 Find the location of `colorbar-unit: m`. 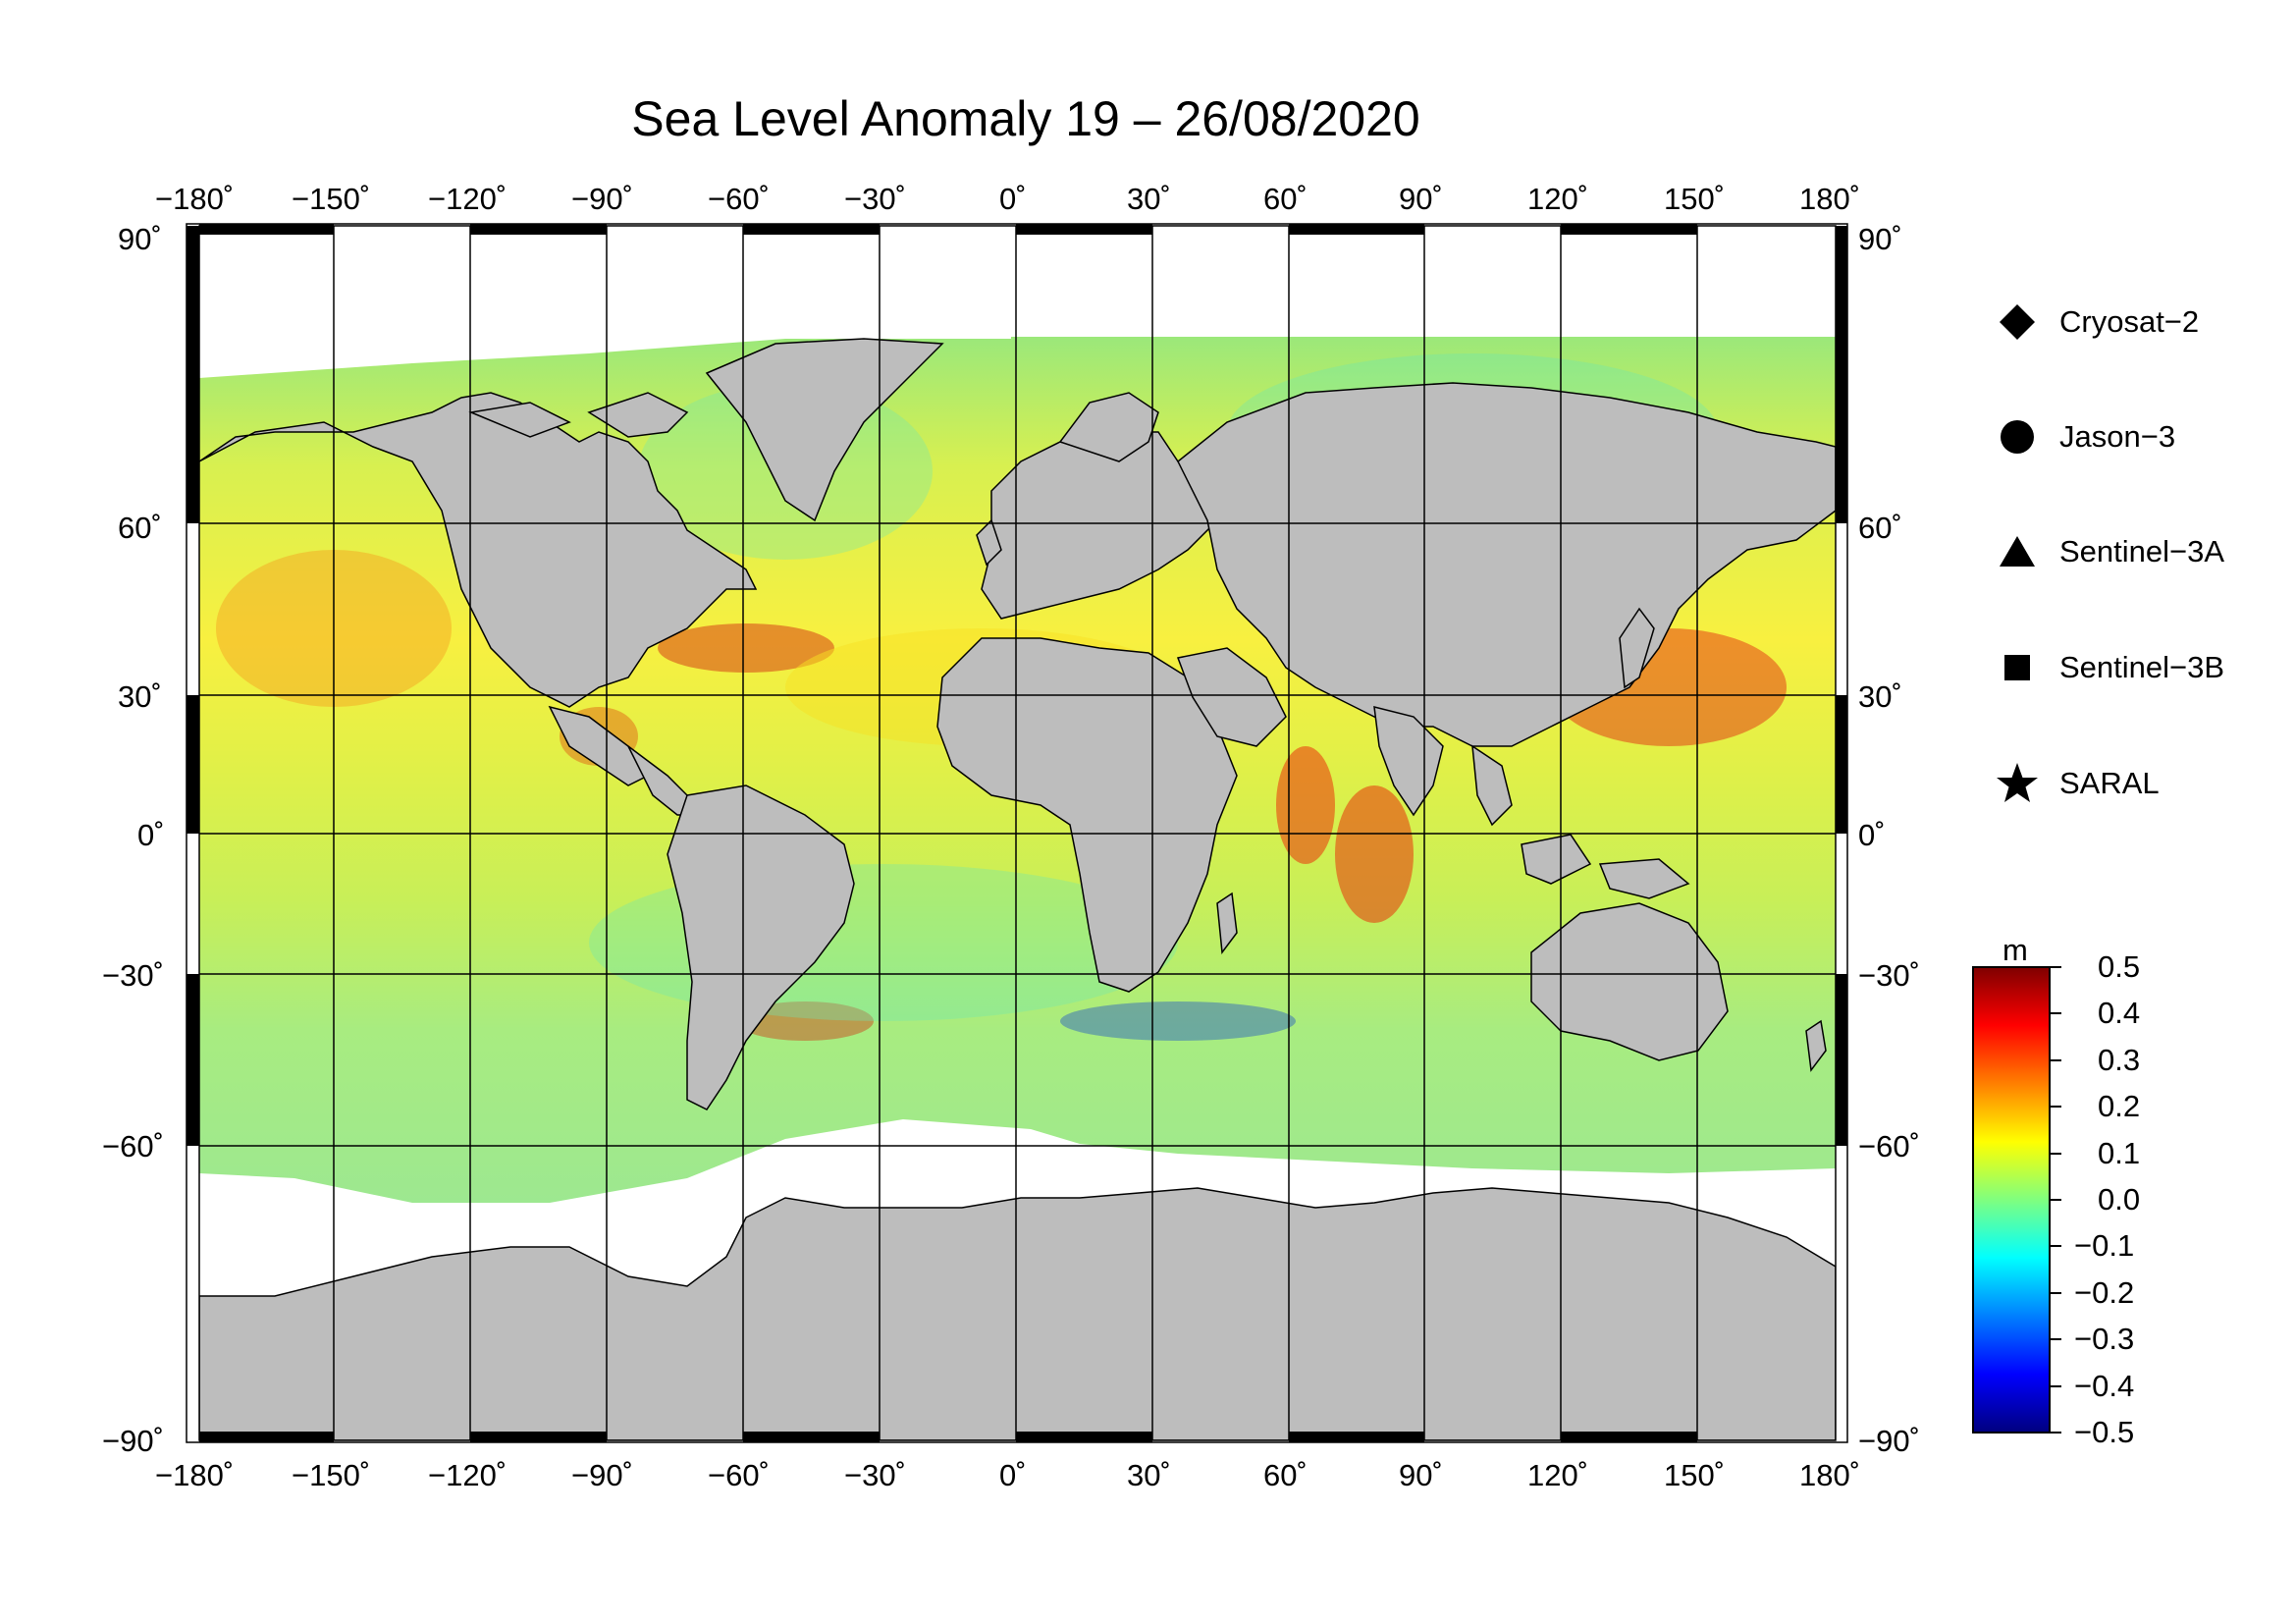

colorbar-unit: m is located at coordinates (2015, 950).